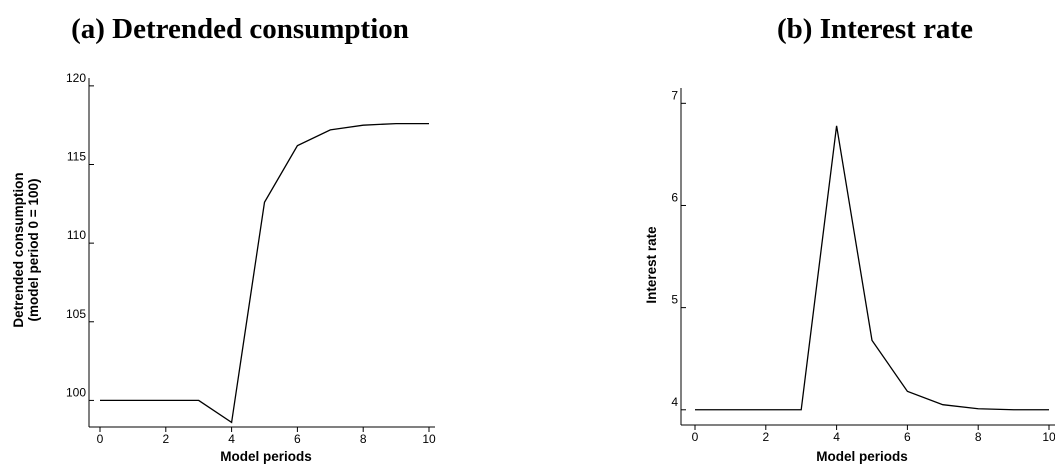  Describe the element at coordinates (266, 456) in the screenshot. I see `chart-a-xlabel: Model periods` at that location.